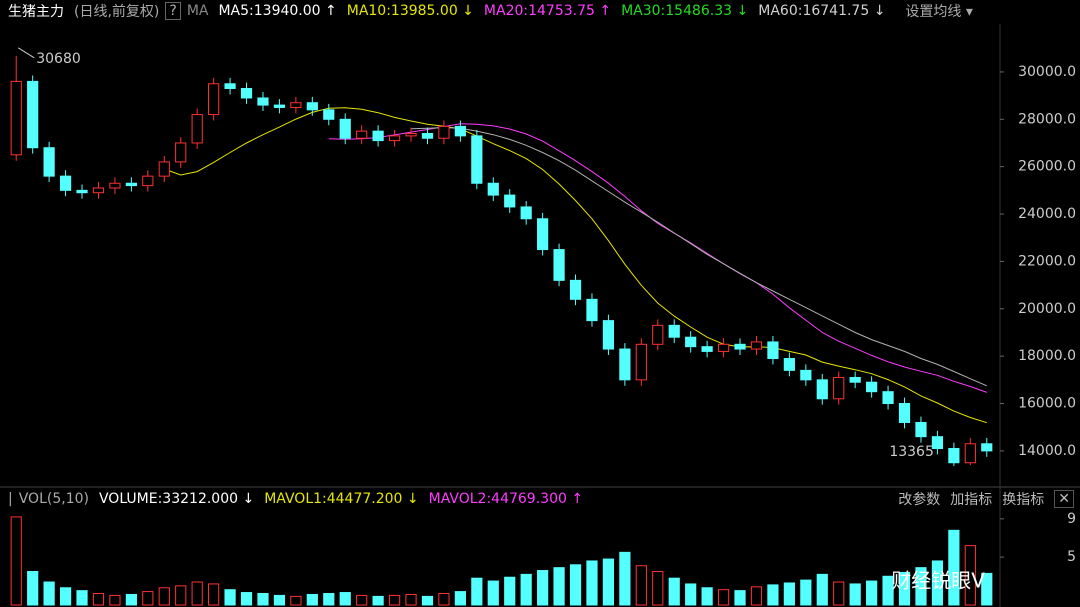  Describe the element at coordinates (26, 53) in the screenshot. I see `annotation-arrow` at that location.